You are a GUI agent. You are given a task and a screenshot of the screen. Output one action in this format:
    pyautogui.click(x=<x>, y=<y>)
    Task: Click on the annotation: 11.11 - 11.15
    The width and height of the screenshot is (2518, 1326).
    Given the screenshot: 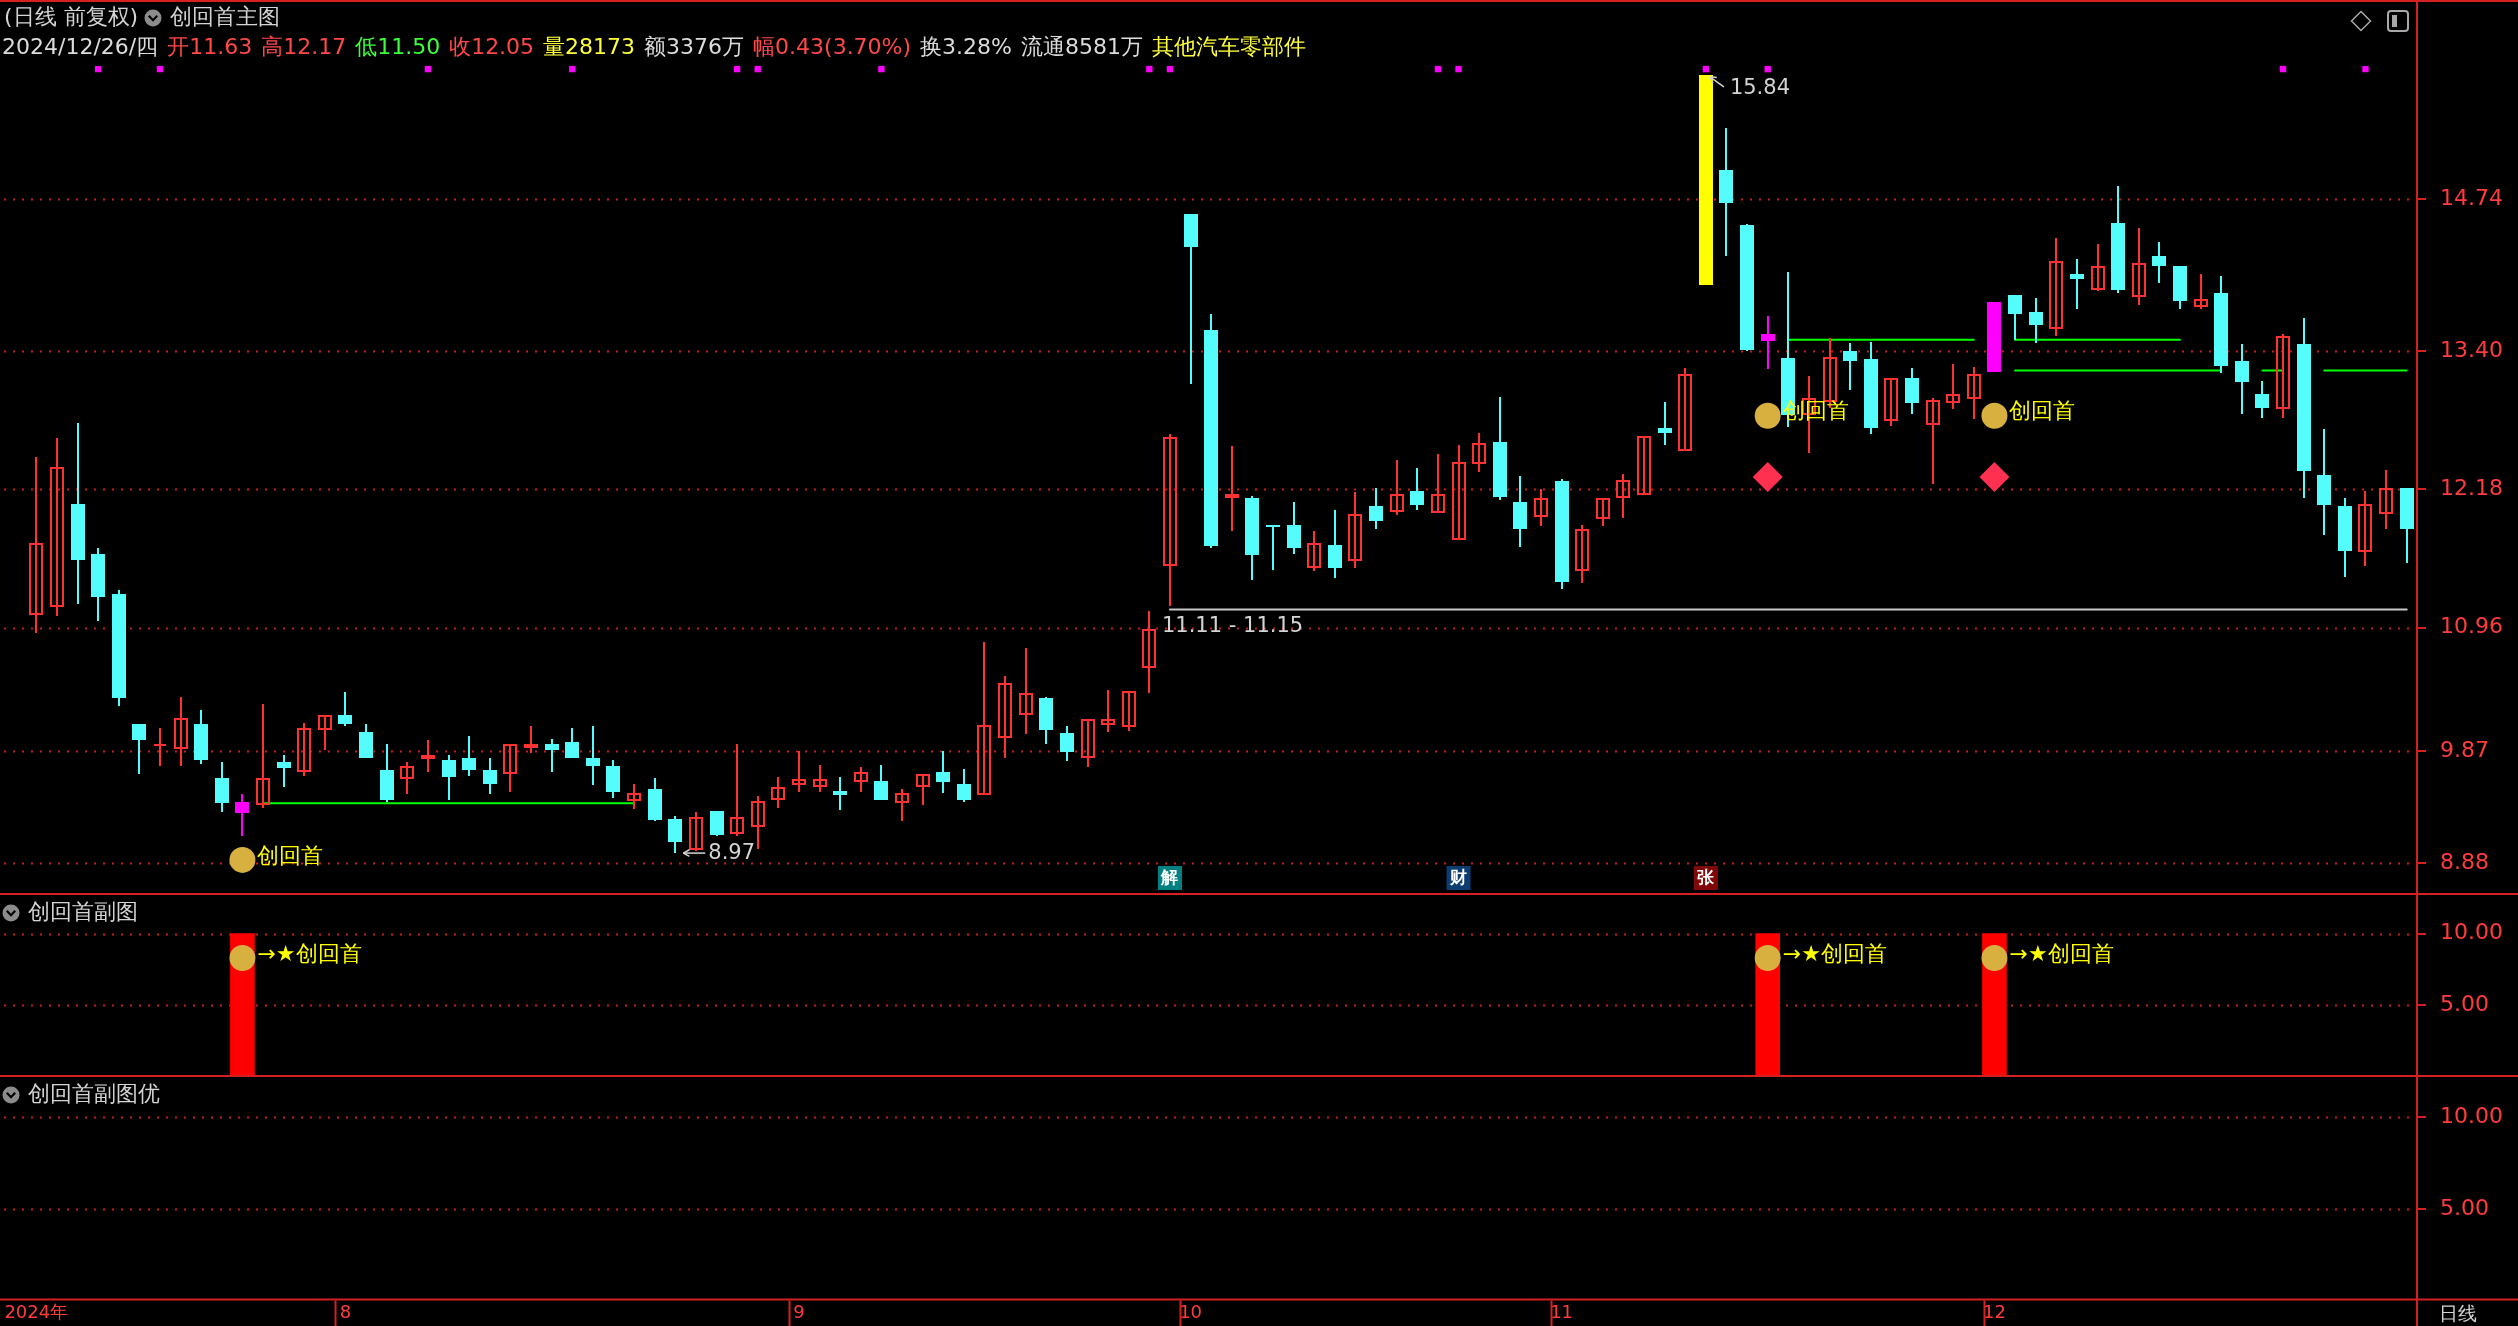 What is the action you would take?
    pyautogui.click(x=1232, y=625)
    